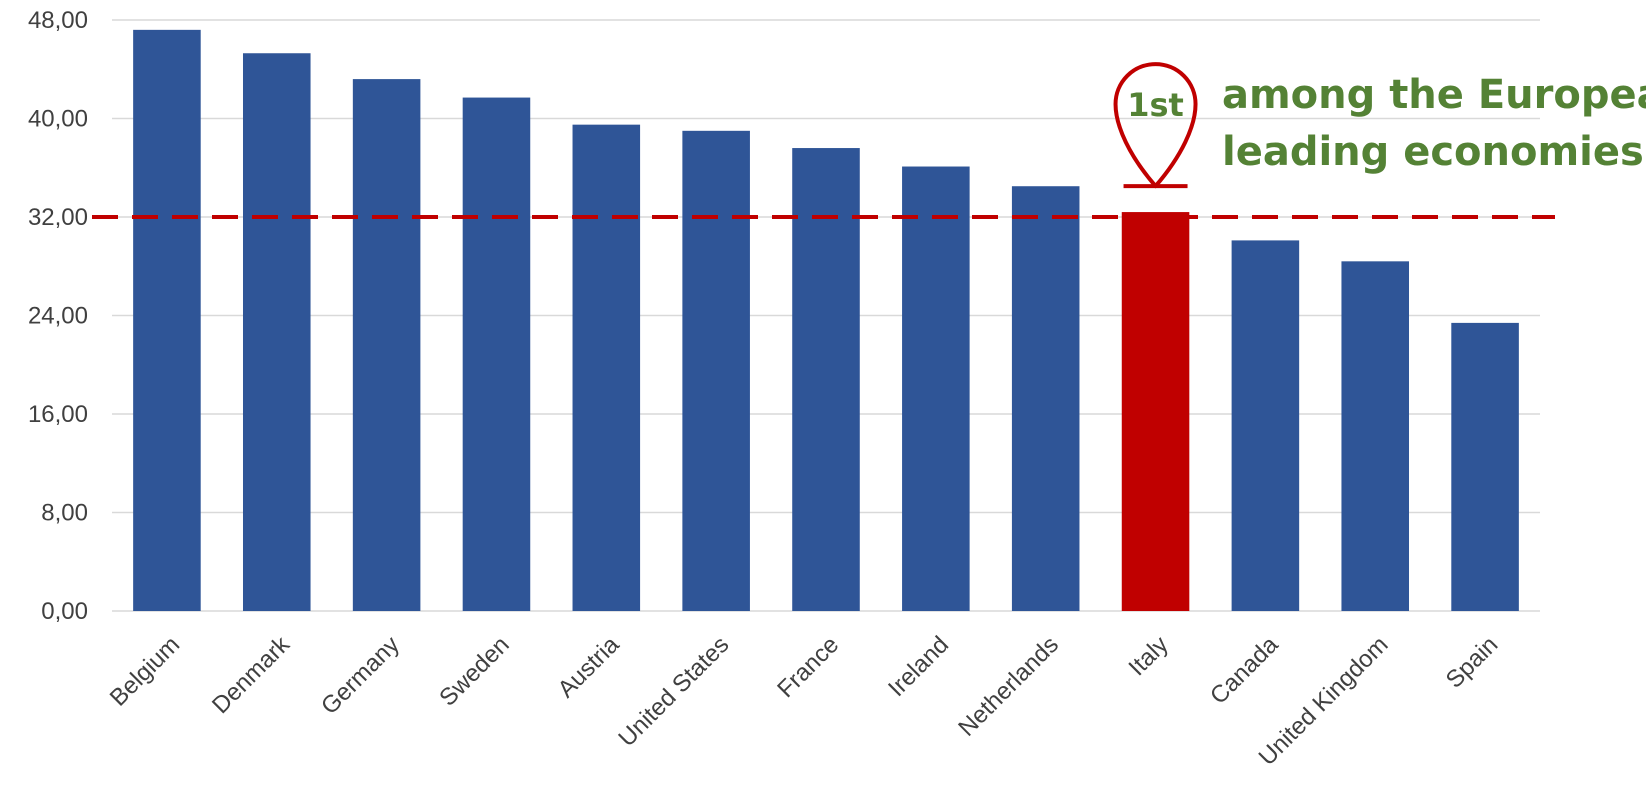 Image resolution: width=1646 pixels, height=799 pixels. I want to click on x-tick-label: Austria, so click(589, 667).